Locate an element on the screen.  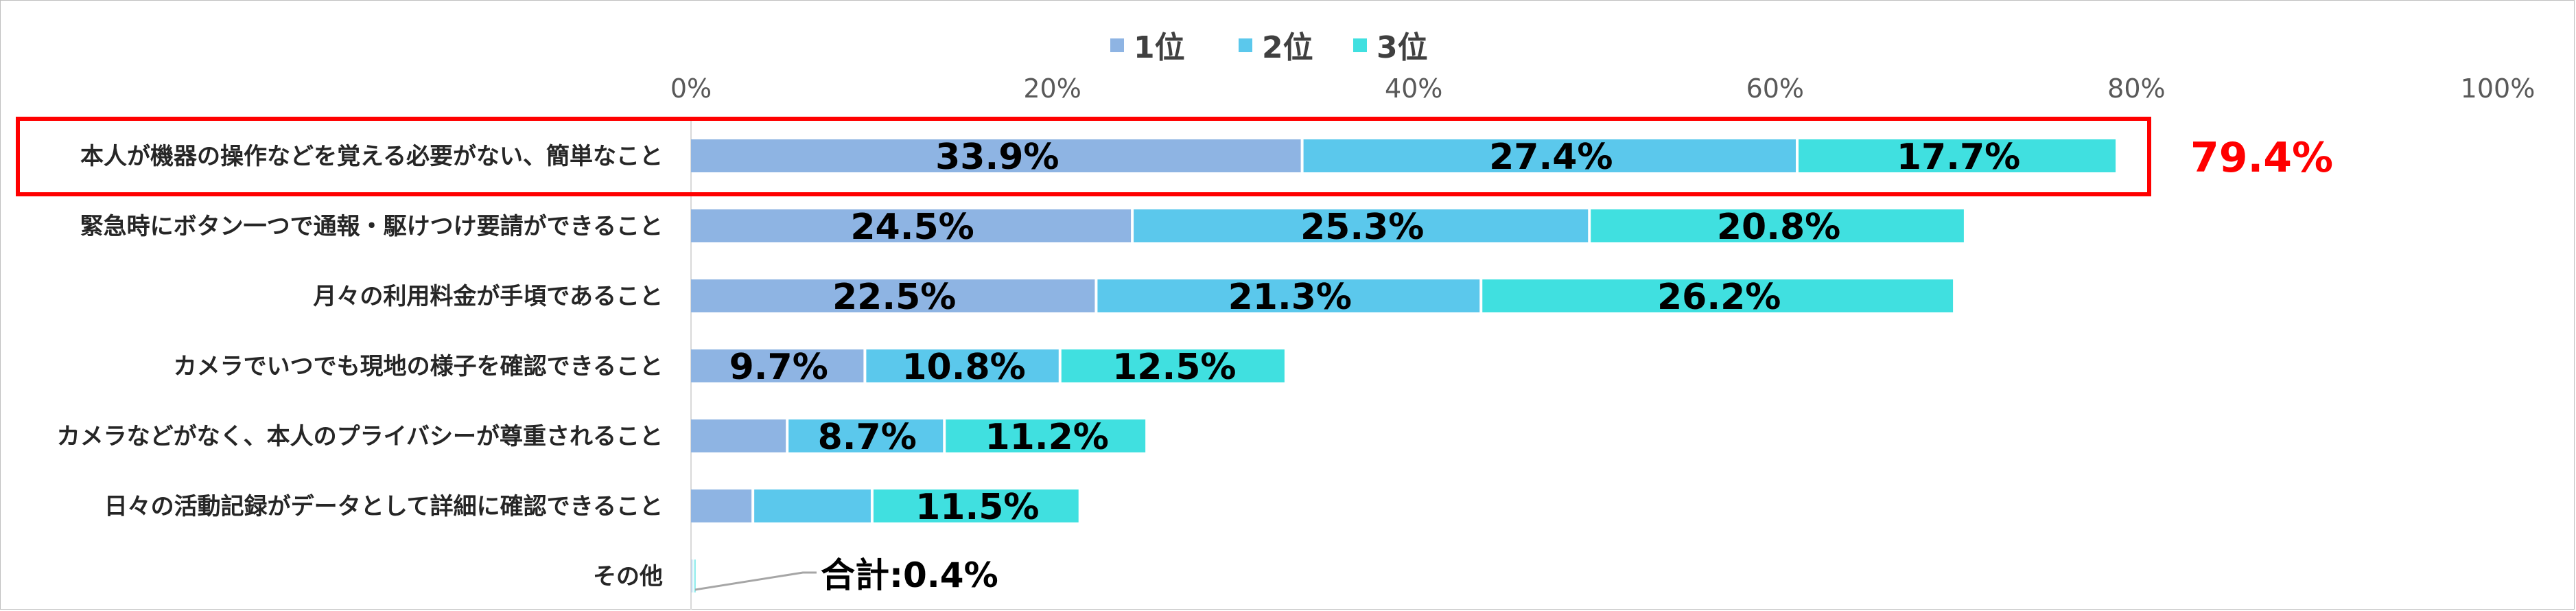
category-label: 本人が機器の操作などを覚える必要がない、簡単なこと is located at coordinates (371, 156).